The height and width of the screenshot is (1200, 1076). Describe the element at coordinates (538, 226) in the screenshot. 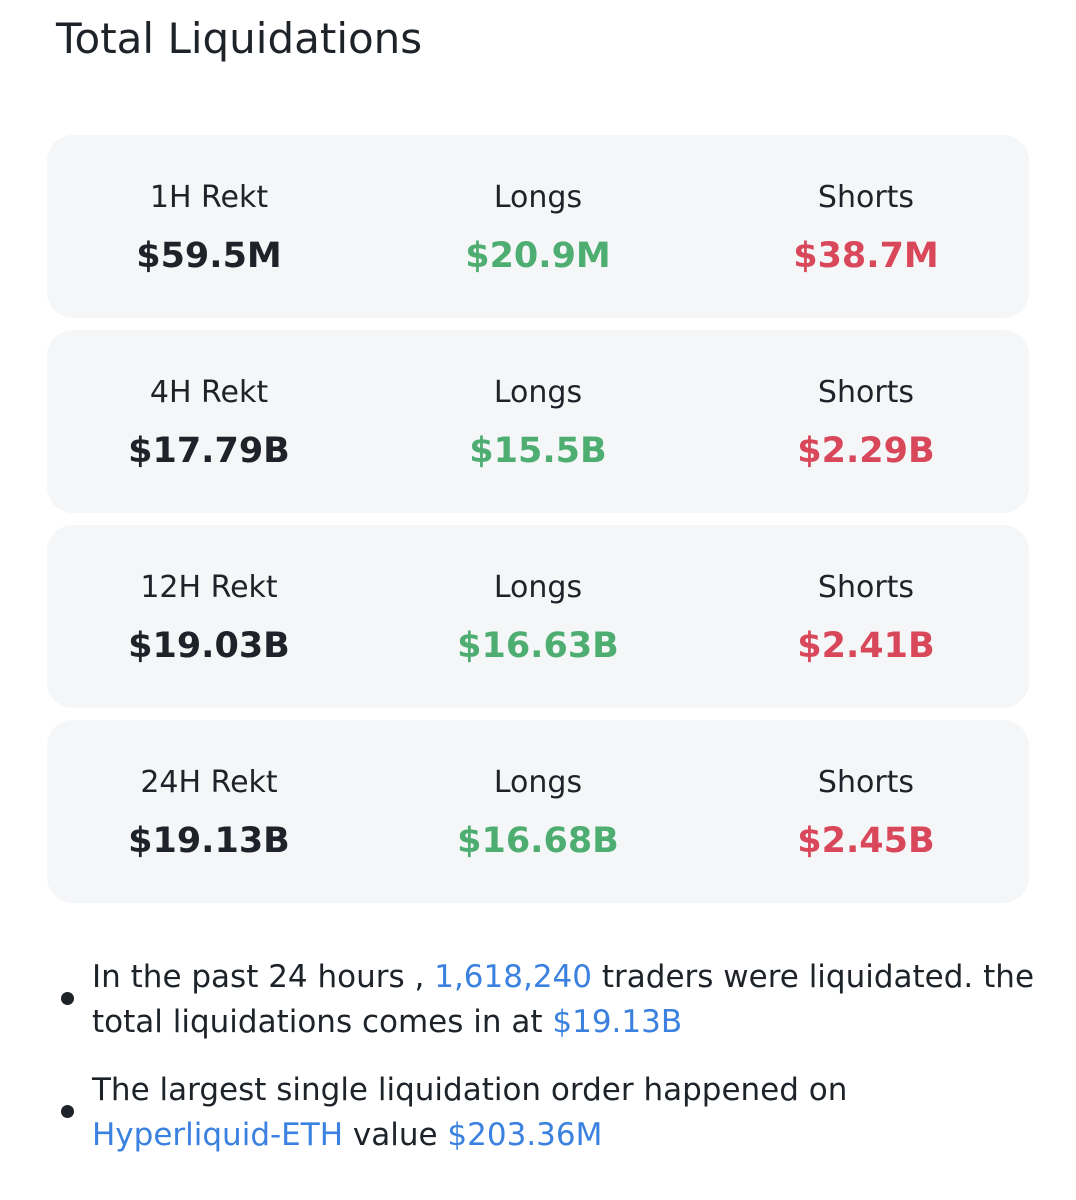

I see `card: 1H Rekt $59.5M Longs $20.9M Shorts $38.7M` at that location.